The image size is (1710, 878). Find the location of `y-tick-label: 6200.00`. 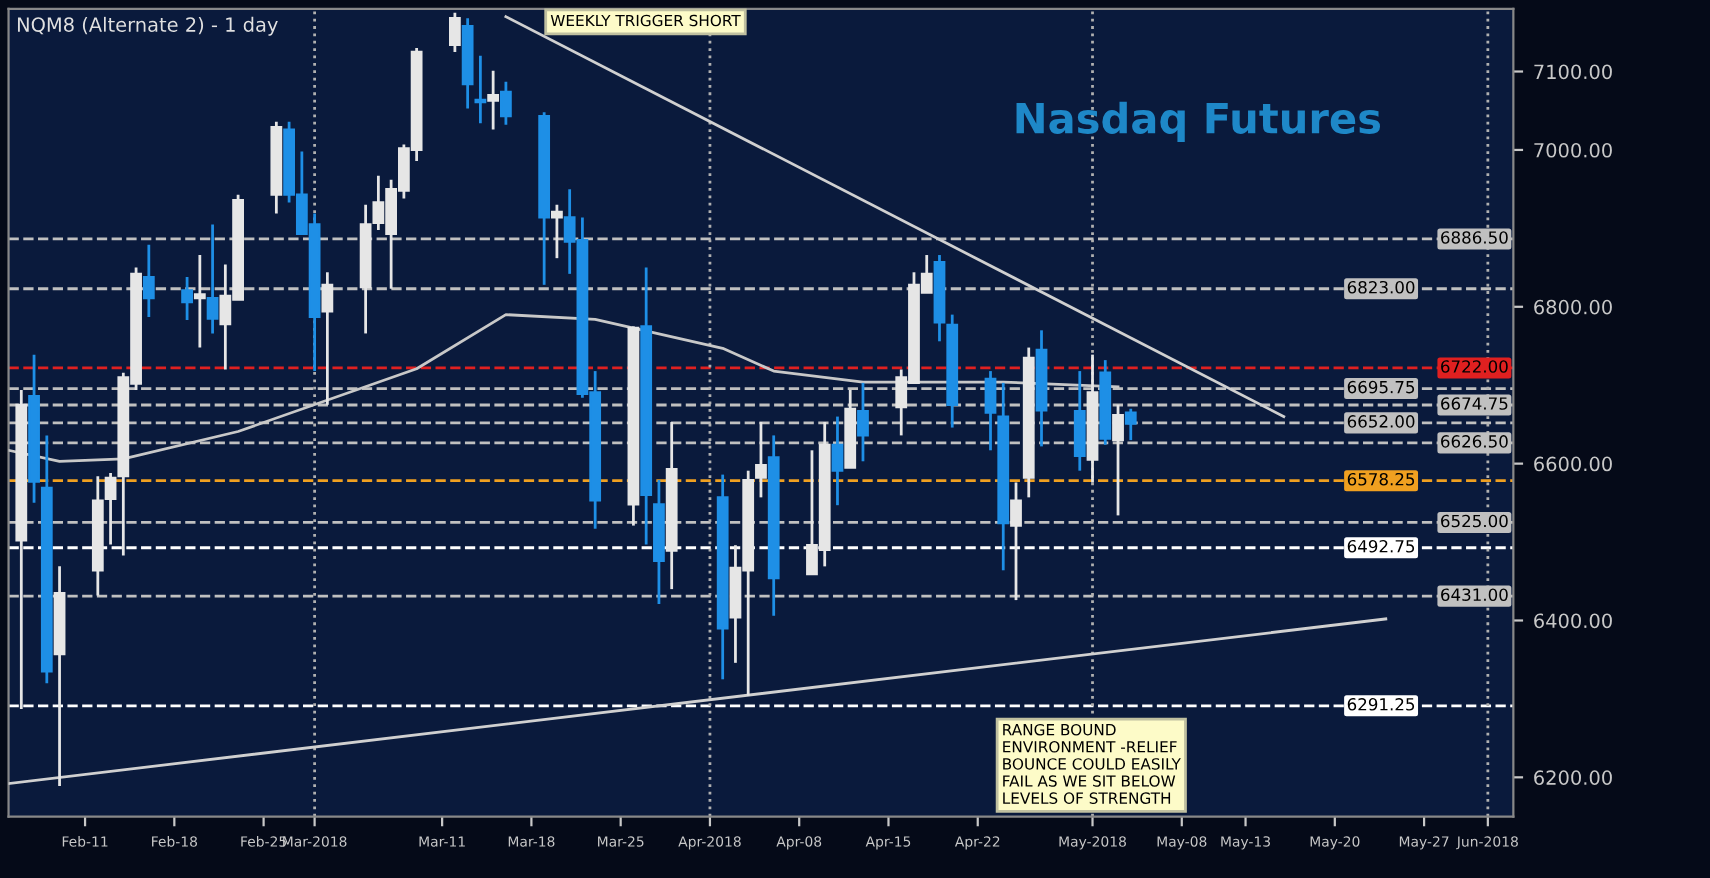

y-tick-label: 6200.00 is located at coordinates (1573, 777).